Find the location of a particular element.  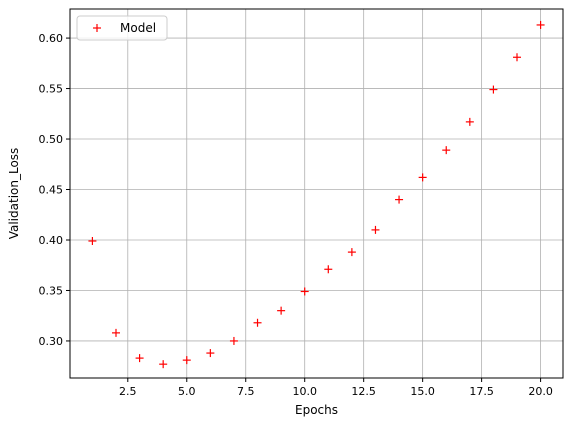

y-tick-label: 0.40 is located at coordinates (51, 240).